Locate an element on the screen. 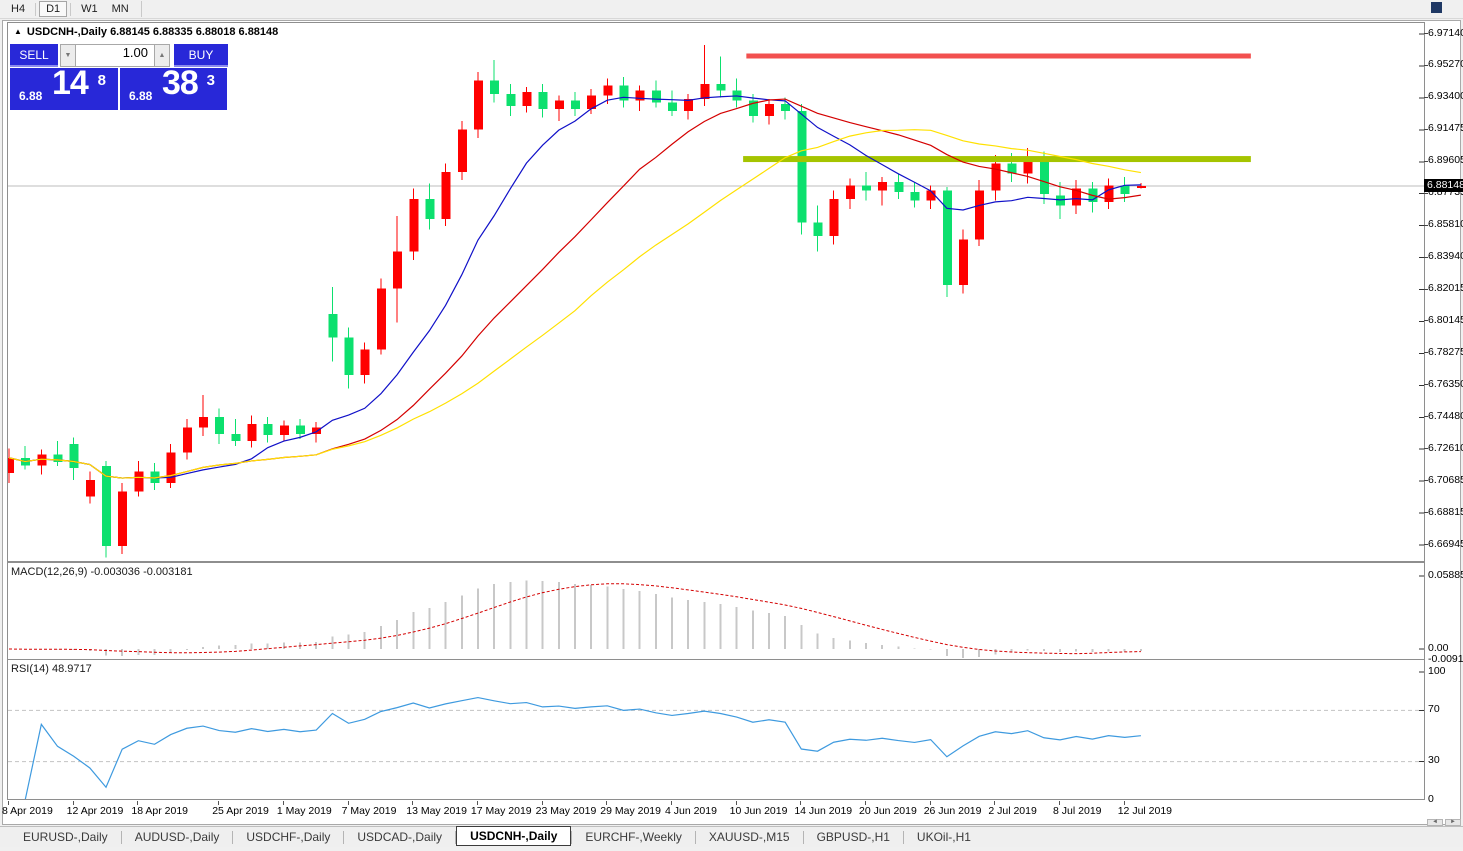 Image resolution: width=1463 pixels, height=851 pixels. rsi-value: 48.9717 is located at coordinates (71, 669).